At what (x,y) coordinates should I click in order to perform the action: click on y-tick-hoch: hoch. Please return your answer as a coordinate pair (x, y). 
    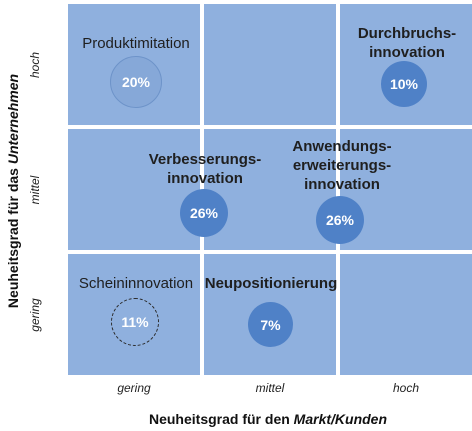
    Looking at the image, I should click on (35, 65).